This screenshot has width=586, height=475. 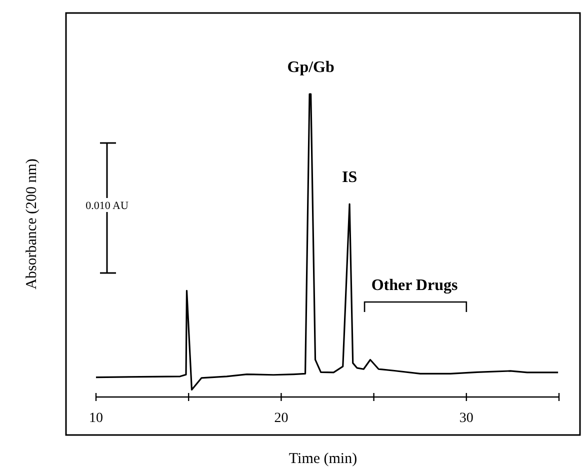 What do you see at coordinates (32, 224) in the screenshot?
I see `y-axis-title: Absorbance (200 nm)` at bounding box center [32, 224].